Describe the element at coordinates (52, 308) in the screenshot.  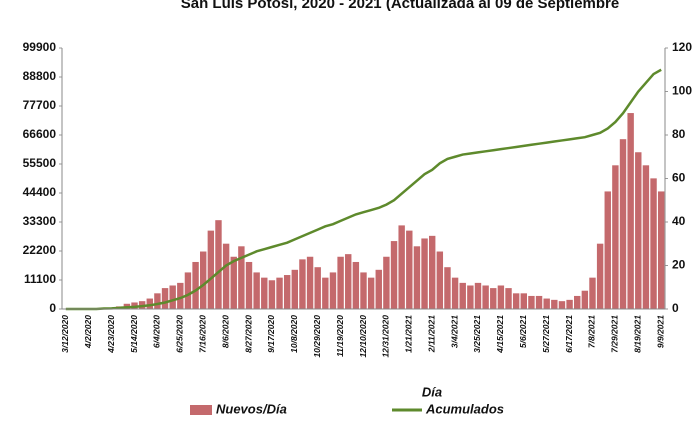
I see `y-tick-label: 0` at that location.